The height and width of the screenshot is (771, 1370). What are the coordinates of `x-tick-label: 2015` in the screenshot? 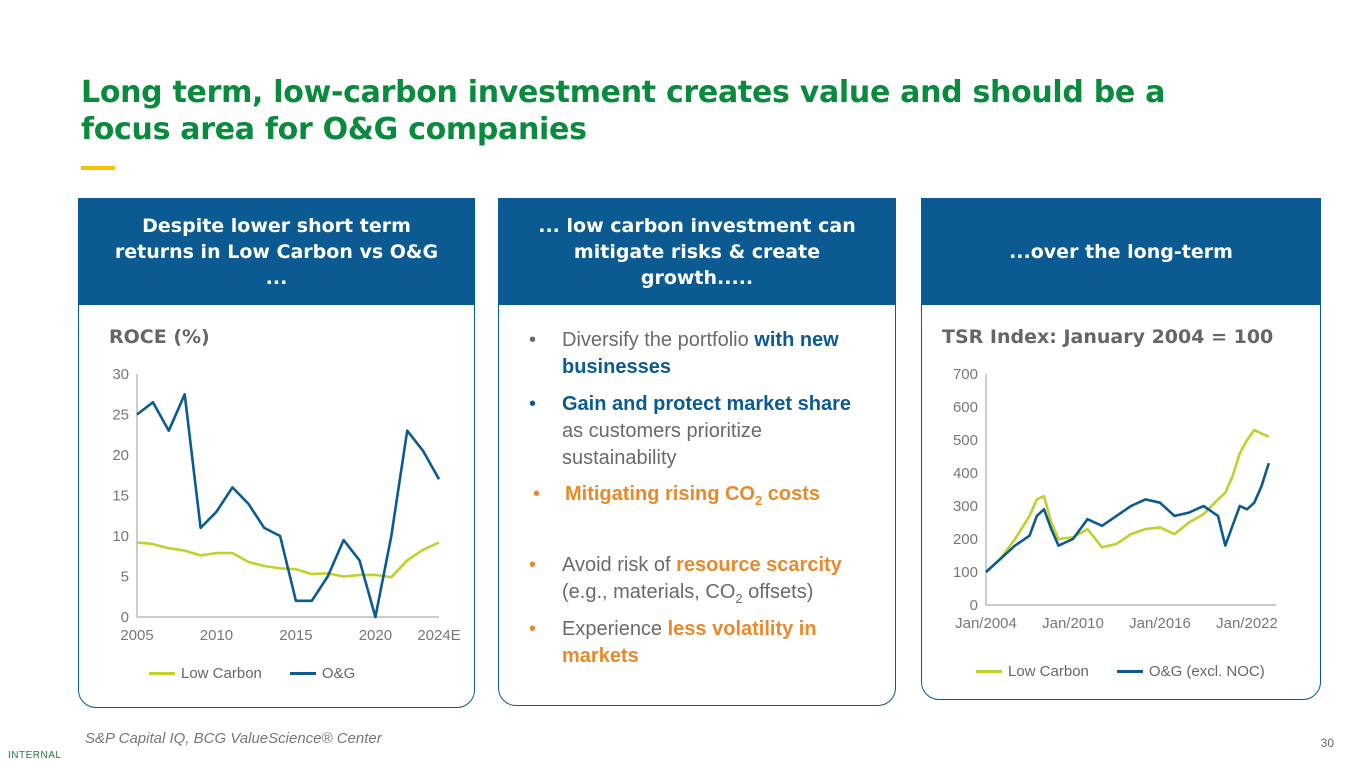 It's located at (295, 635).